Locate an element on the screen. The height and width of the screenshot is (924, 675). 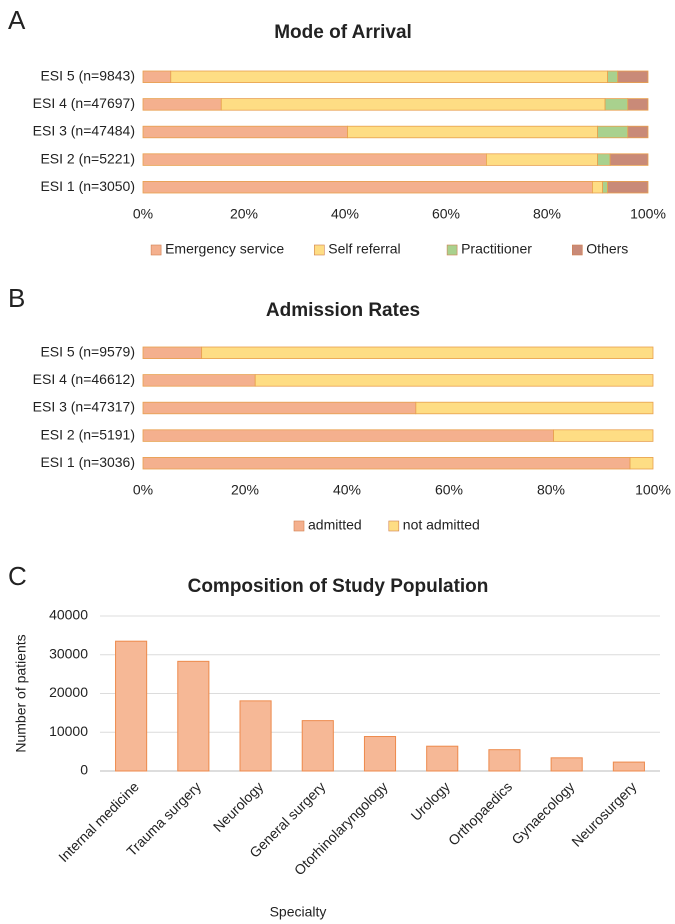
panel-label: C is located at coordinates (17, 576).